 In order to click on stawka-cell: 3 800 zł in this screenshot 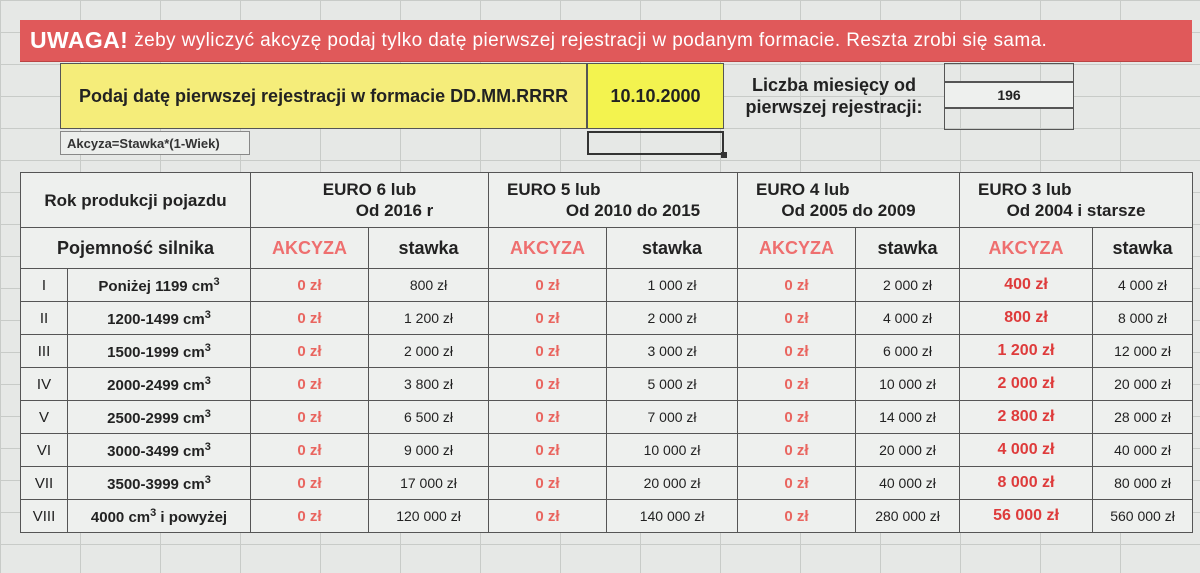, I will do `click(429, 384)`.